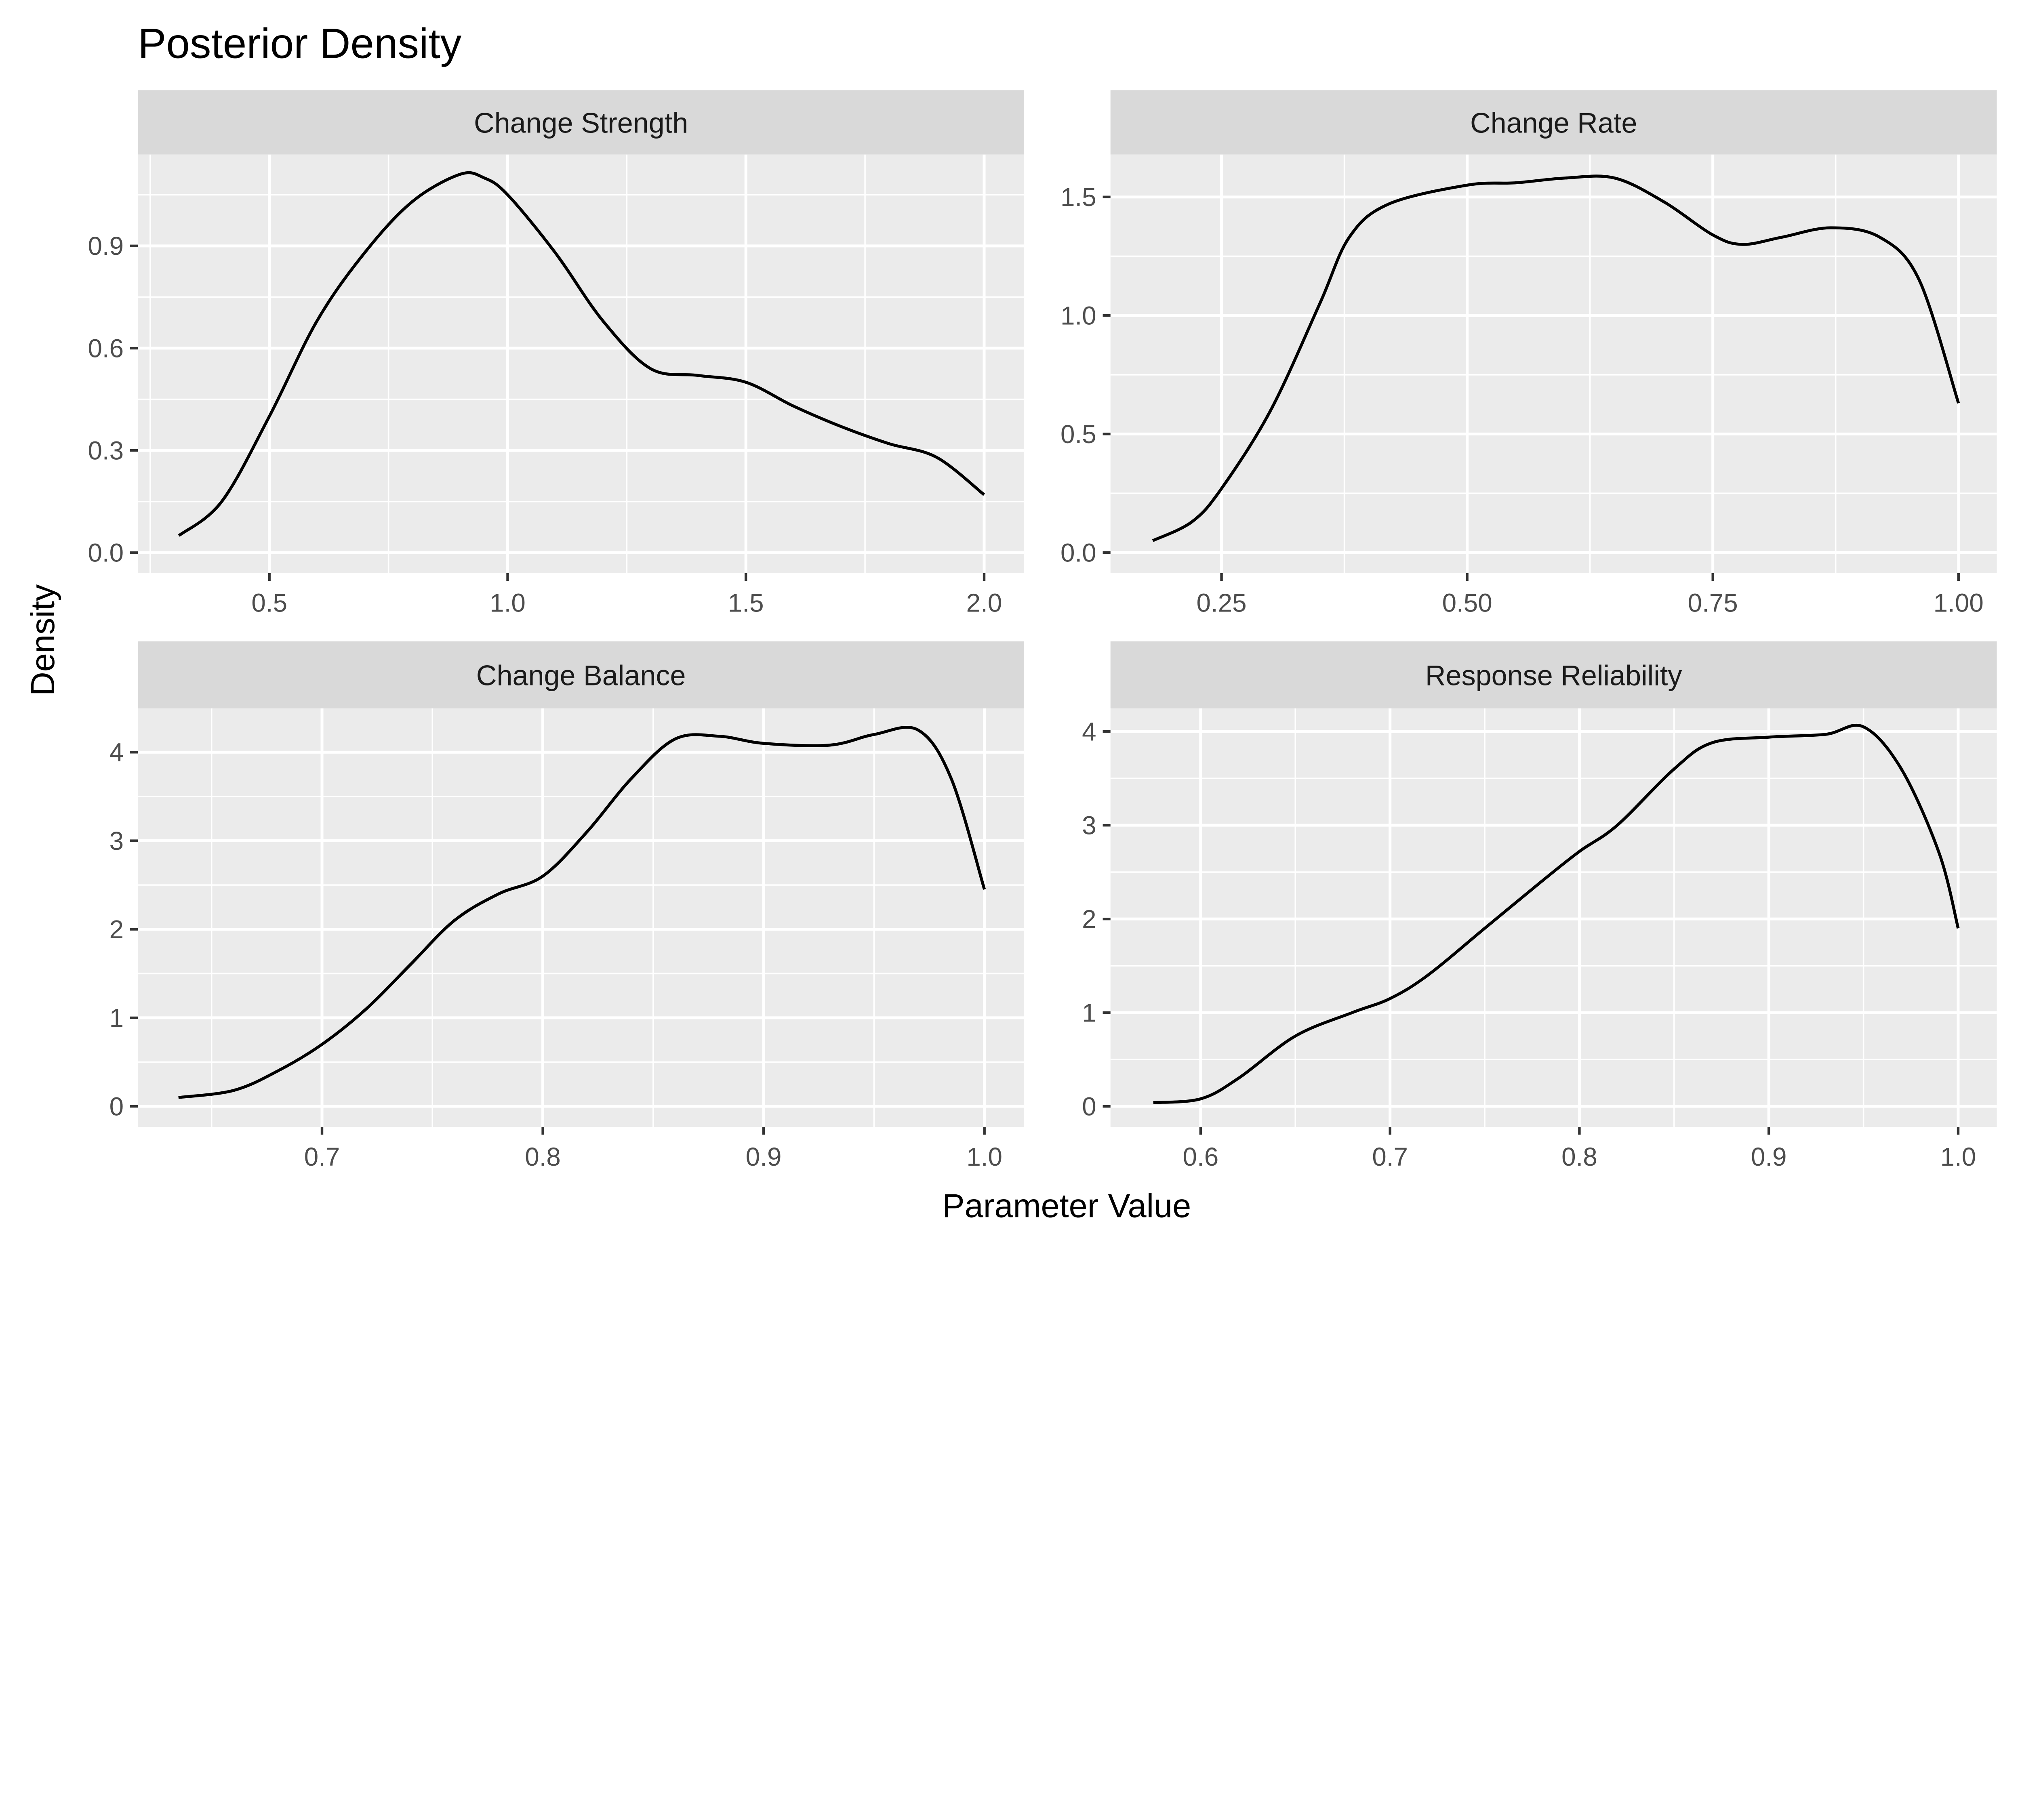 The image size is (2020, 1820). I want to click on facet-strip-label: Response Reliability, so click(1553, 675).